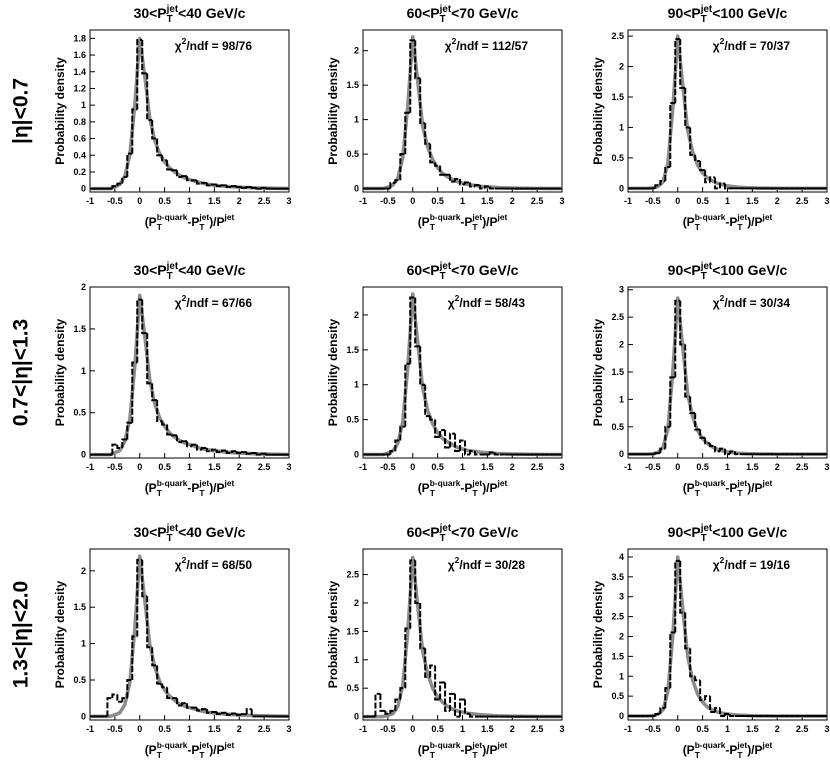 This screenshot has height=762, width=830. What do you see at coordinates (424, 750) in the screenshot?
I see `x-axis-label-text: (P` at bounding box center [424, 750].